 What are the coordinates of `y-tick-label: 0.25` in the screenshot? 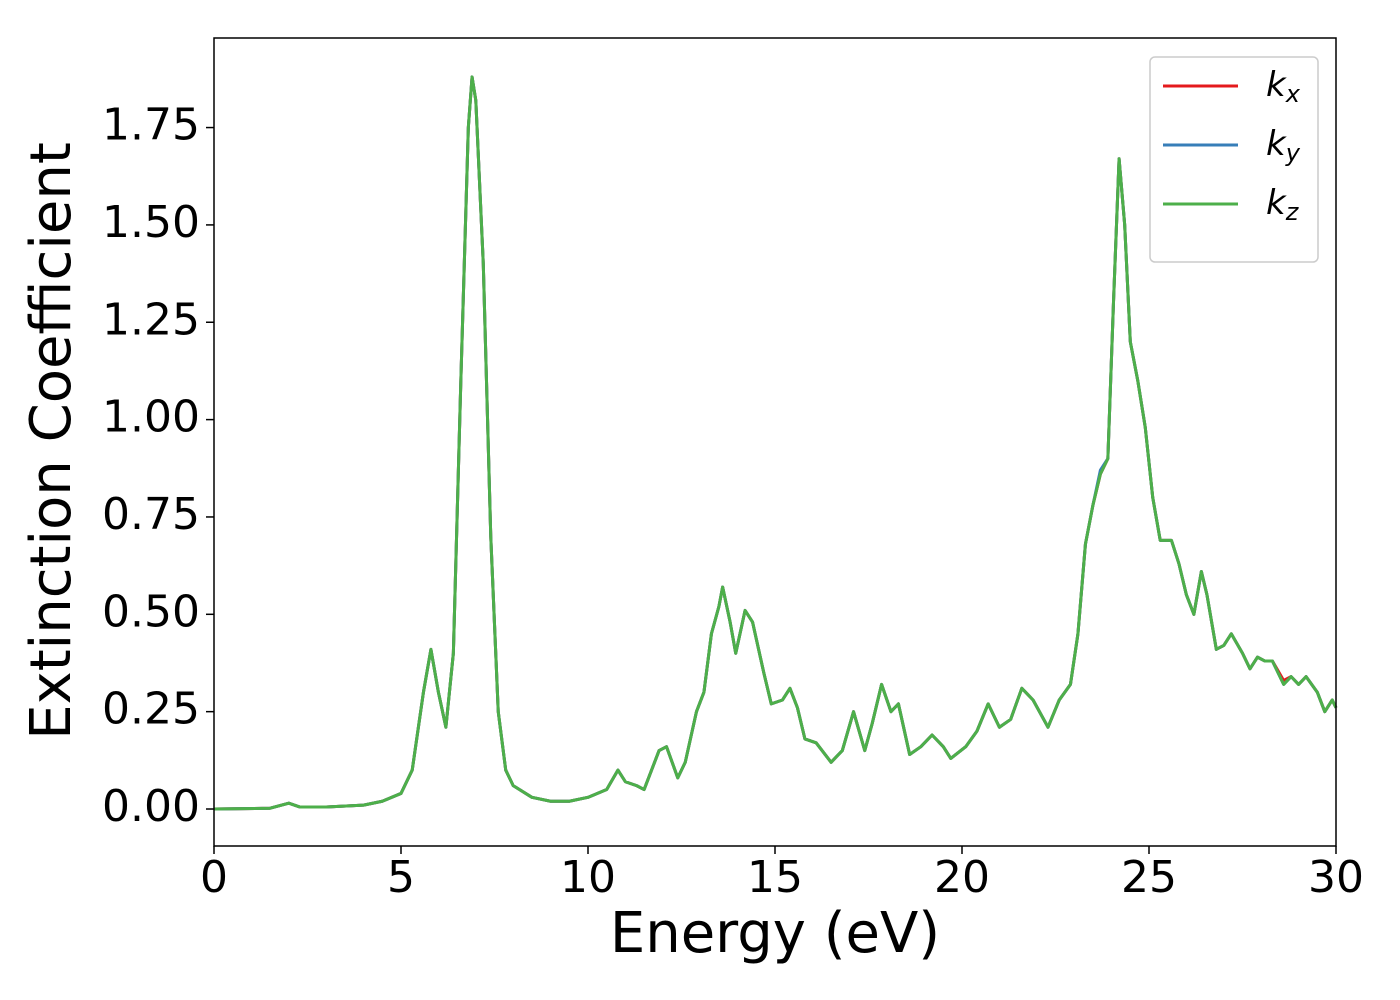 It's located at (151, 709).